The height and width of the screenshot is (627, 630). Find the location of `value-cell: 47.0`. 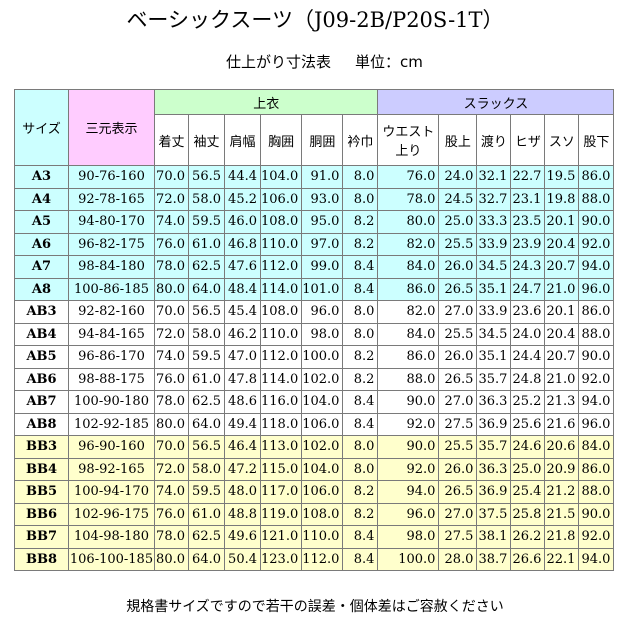

value-cell: 47.0 is located at coordinates (242, 357).